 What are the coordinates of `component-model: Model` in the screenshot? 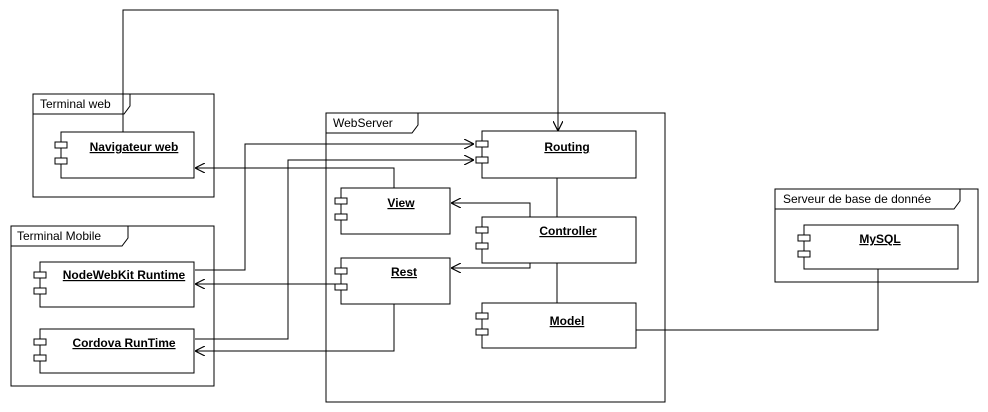 It's located at (556, 325).